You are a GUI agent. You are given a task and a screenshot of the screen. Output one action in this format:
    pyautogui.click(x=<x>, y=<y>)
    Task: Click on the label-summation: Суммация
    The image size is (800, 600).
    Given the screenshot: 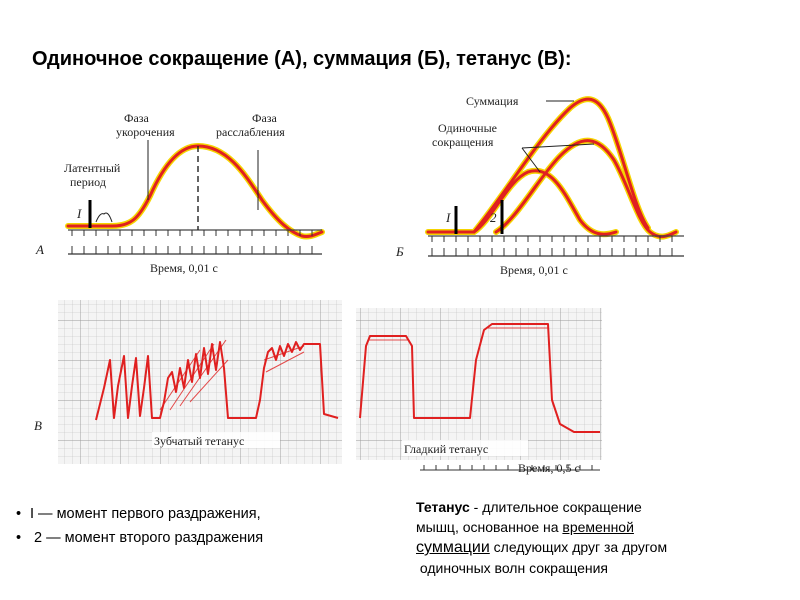 What is the action you would take?
    pyautogui.click(x=492, y=101)
    